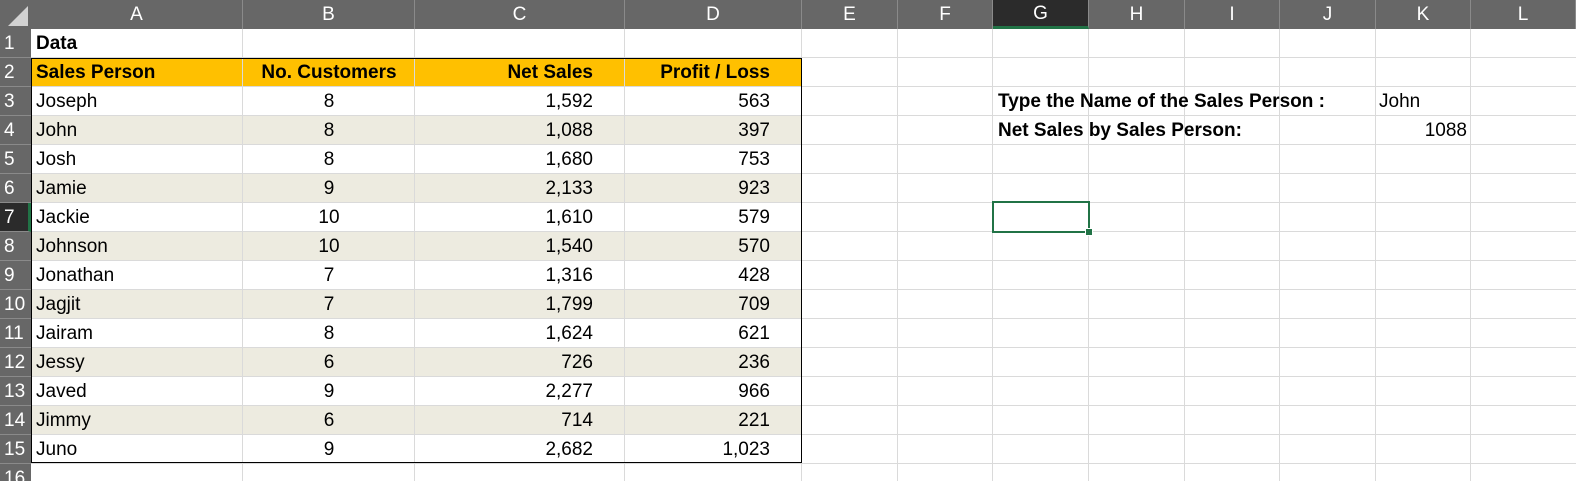 The height and width of the screenshot is (481, 1576). Describe the element at coordinates (58, 304) in the screenshot. I see `table-cell-name: Jagjit` at that location.